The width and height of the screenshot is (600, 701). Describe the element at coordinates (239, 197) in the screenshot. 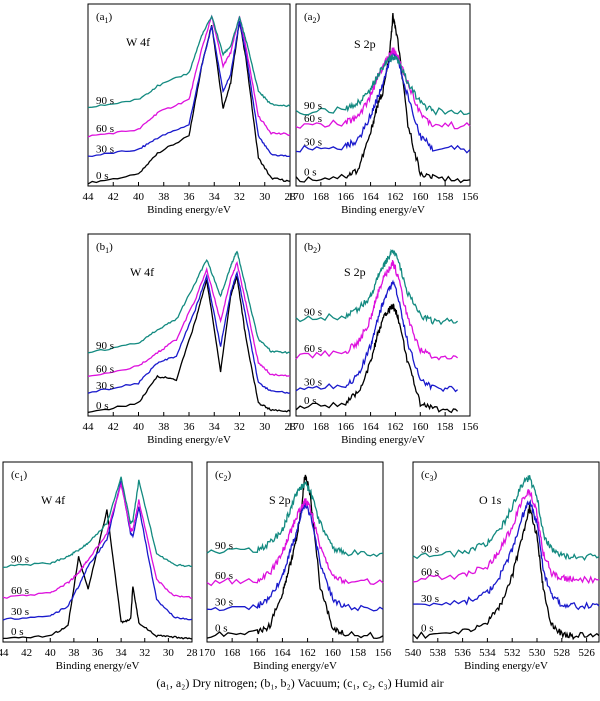

I see `x-tick-label: 32` at that location.